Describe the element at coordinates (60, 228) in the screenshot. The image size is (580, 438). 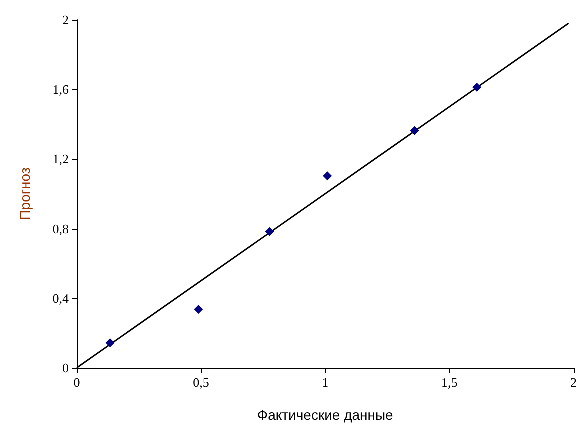
I see `y-tick-label: 0,8` at that location.